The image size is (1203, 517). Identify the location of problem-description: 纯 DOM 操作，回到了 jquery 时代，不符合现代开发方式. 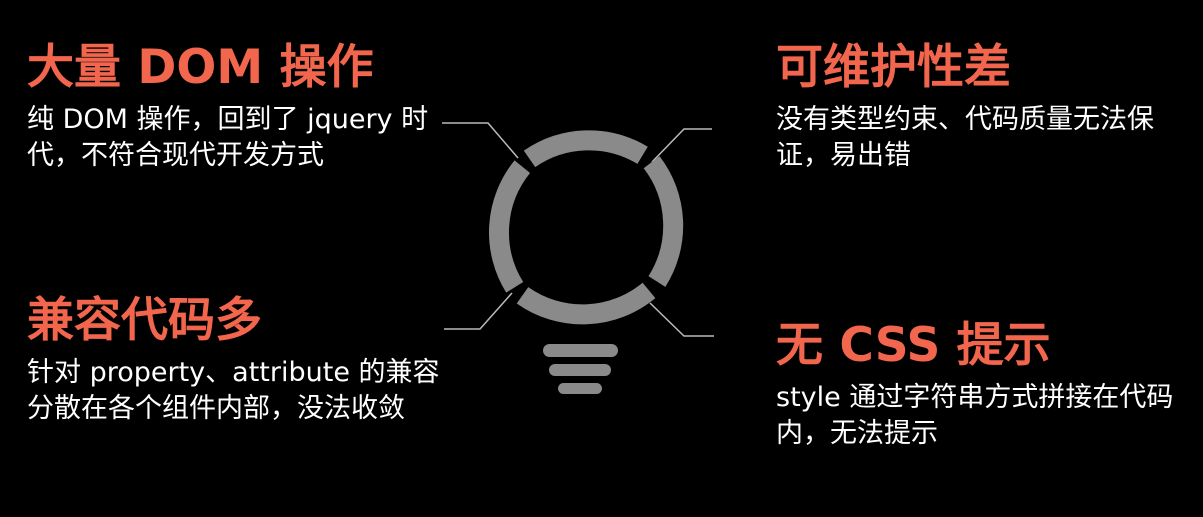
(228, 137).